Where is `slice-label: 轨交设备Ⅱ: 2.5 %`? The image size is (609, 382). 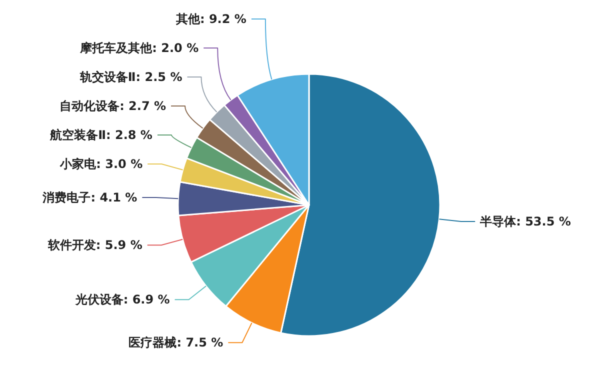 slice-label: 轨交设备Ⅱ: 2.5 % is located at coordinates (130, 77).